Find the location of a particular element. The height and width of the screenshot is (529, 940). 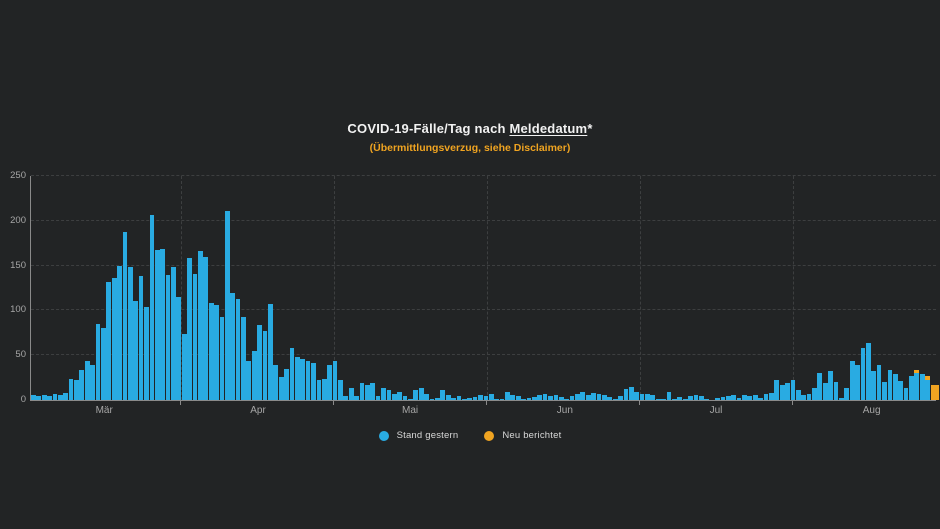

legend-item-neu-berichtet: Neu berichtet is located at coordinates (522, 435).